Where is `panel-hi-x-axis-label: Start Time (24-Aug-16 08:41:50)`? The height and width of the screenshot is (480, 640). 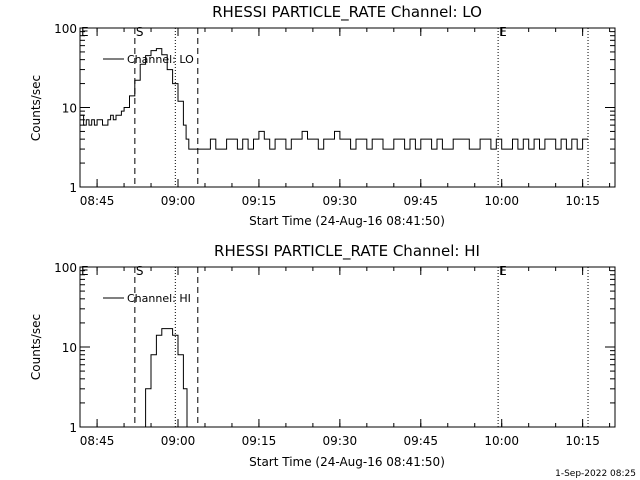 panel-hi-x-axis-label: Start Time (24-Aug-16 08:41:50) is located at coordinates (347, 462).